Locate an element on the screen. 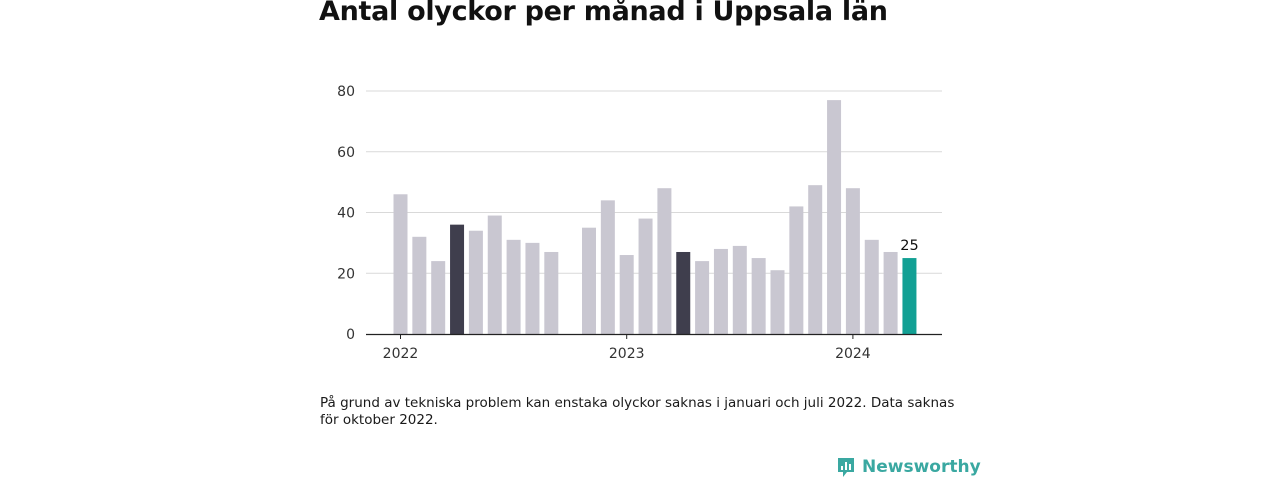 The width and height of the screenshot is (1280, 480). y-tick-label: 0 is located at coordinates (350, 335).